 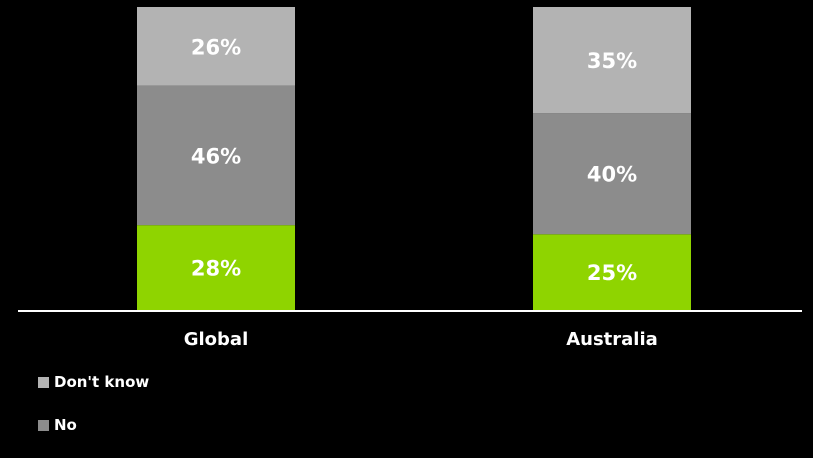 I want to click on category-label-australia: Australia, so click(x=612, y=339).